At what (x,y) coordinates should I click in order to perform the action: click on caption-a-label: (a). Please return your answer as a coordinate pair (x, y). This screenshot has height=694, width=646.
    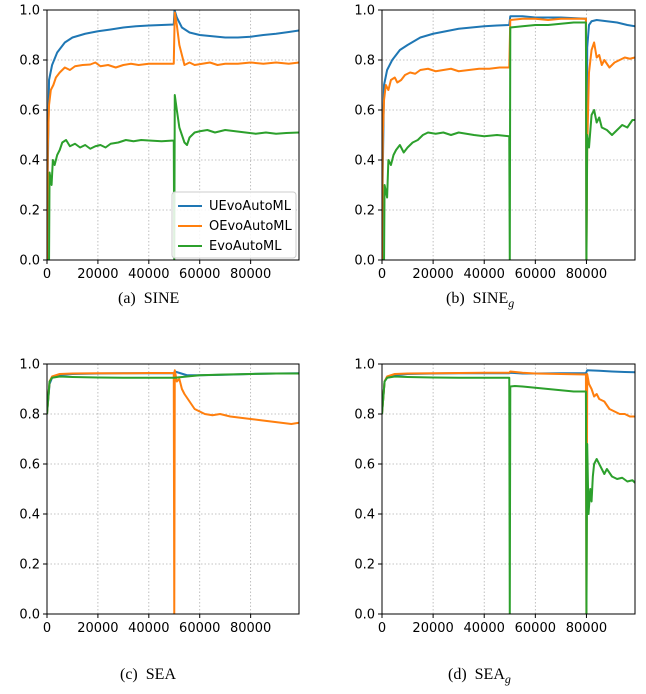
    Looking at the image, I should click on (127, 298).